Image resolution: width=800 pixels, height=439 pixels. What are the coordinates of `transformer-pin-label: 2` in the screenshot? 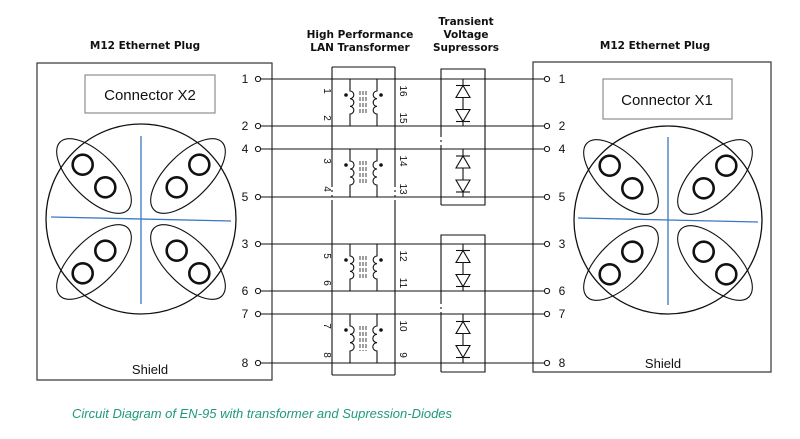 It's located at (326, 118).